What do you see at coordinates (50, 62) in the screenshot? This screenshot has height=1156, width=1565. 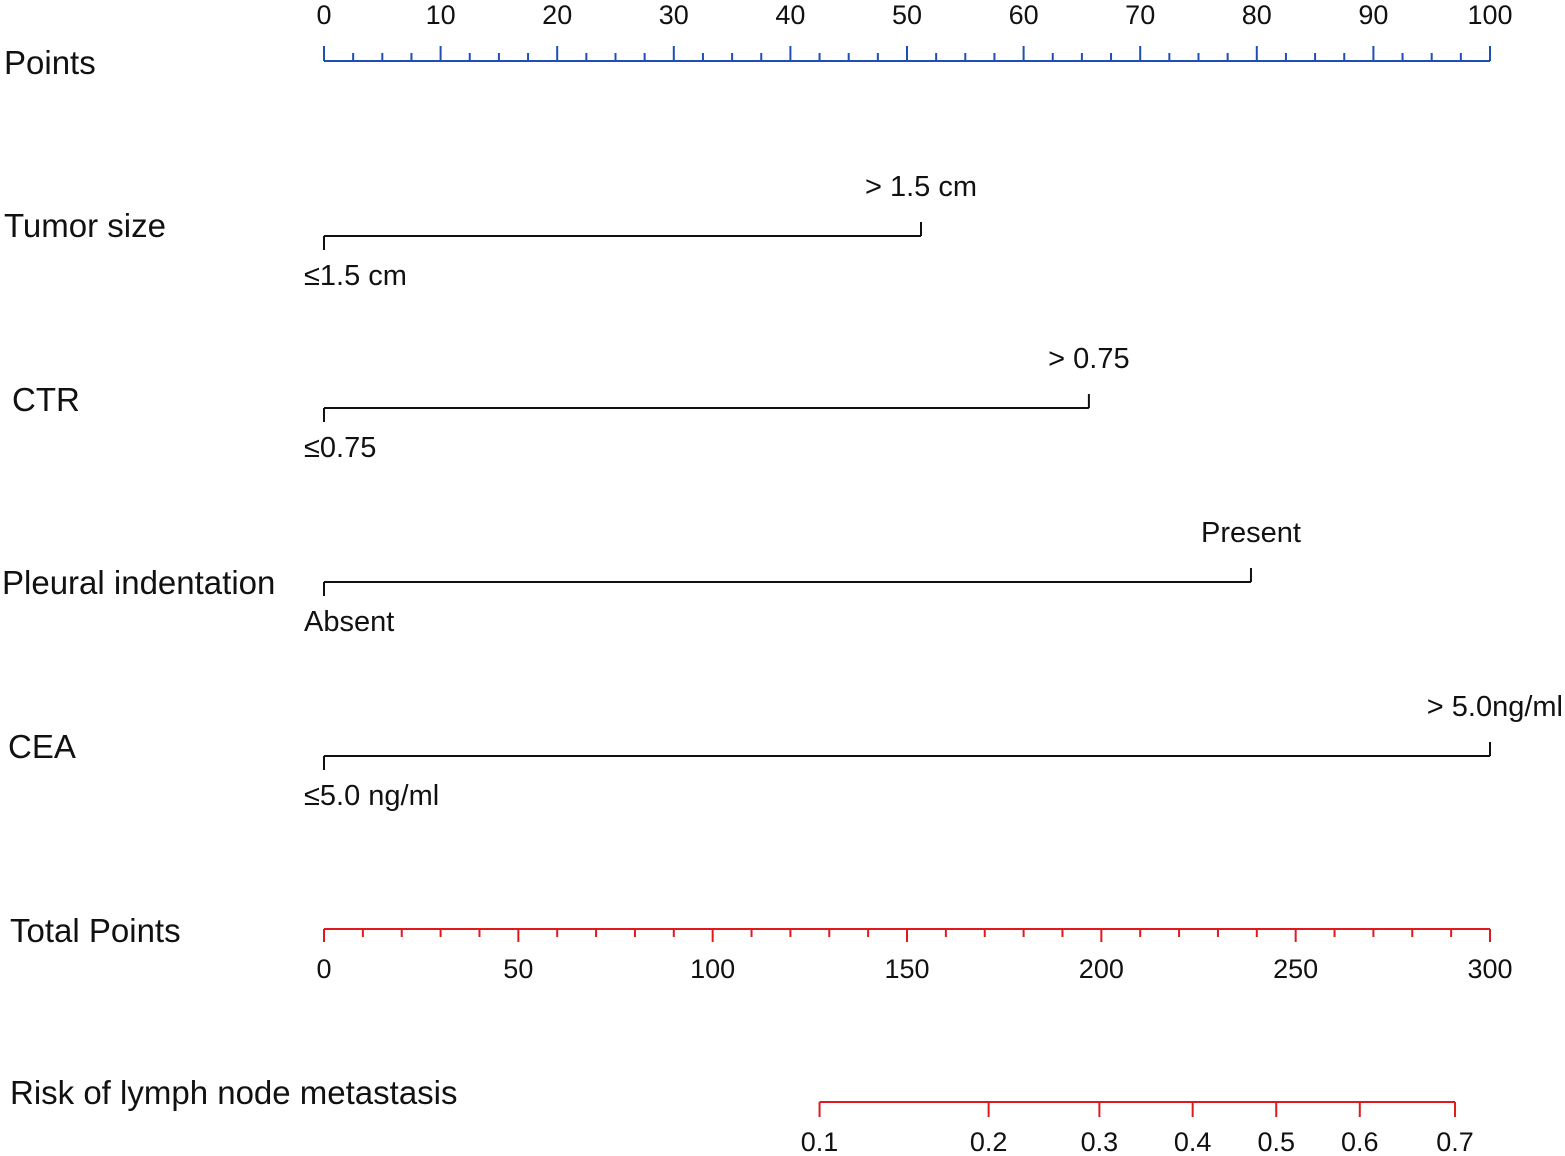 I see `points-axis-label: Points` at bounding box center [50, 62].